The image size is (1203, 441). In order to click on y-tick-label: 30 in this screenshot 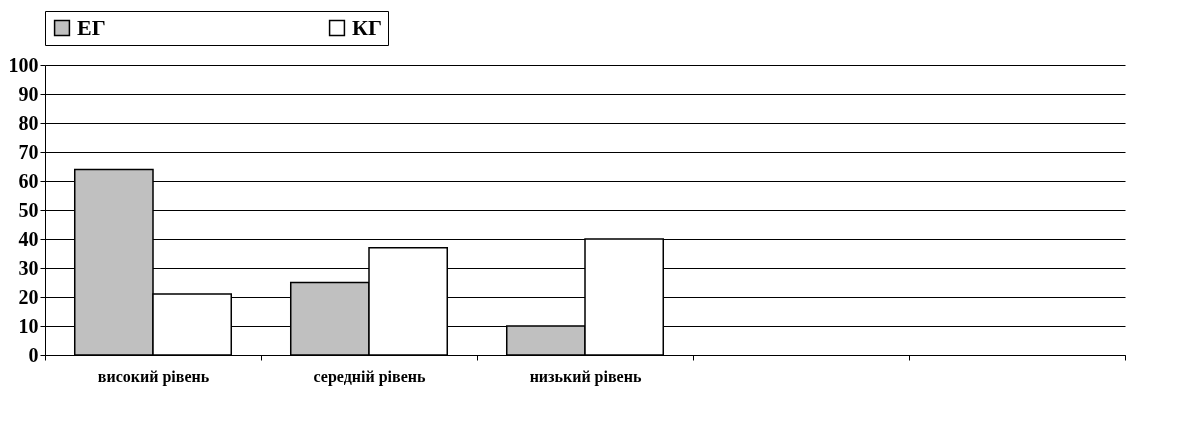, I will do `click(28, 267)`.